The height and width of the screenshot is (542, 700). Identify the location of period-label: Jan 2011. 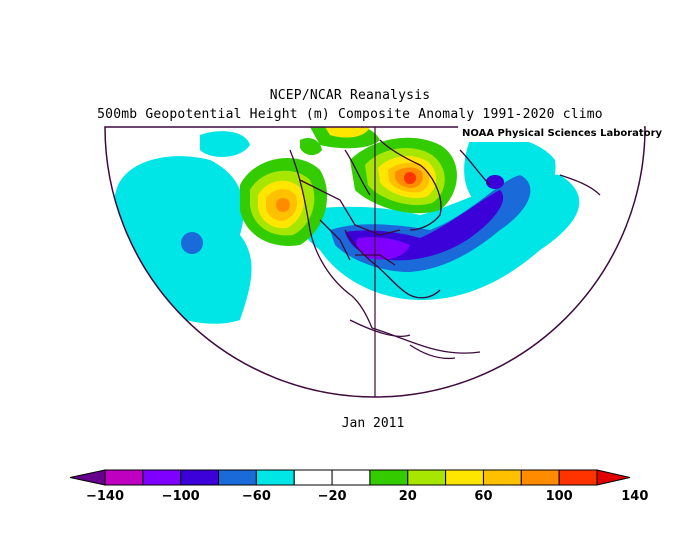
(373, 423).